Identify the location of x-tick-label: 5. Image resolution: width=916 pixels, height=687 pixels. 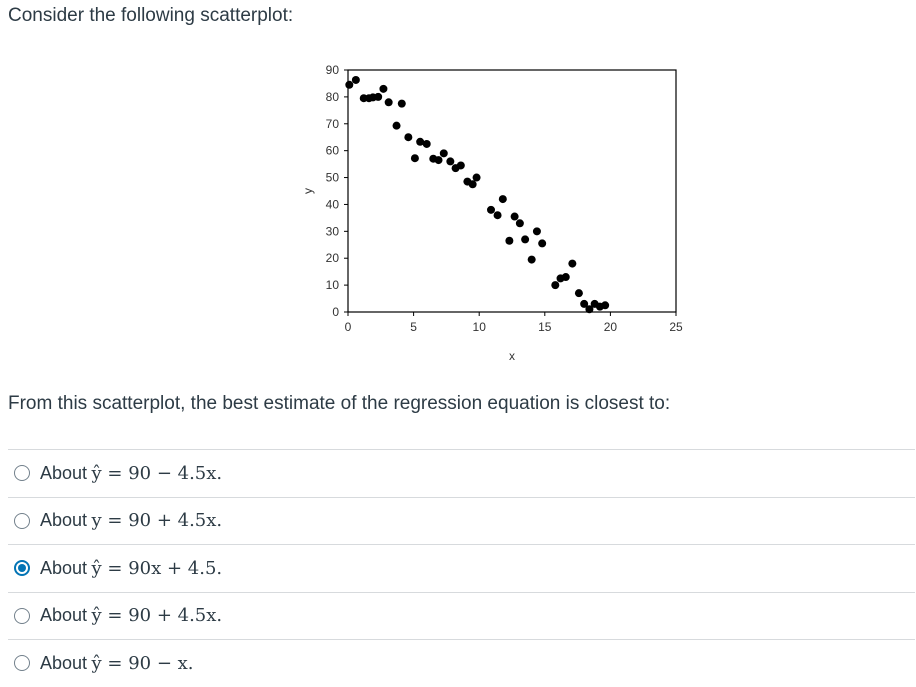
(413, 327).